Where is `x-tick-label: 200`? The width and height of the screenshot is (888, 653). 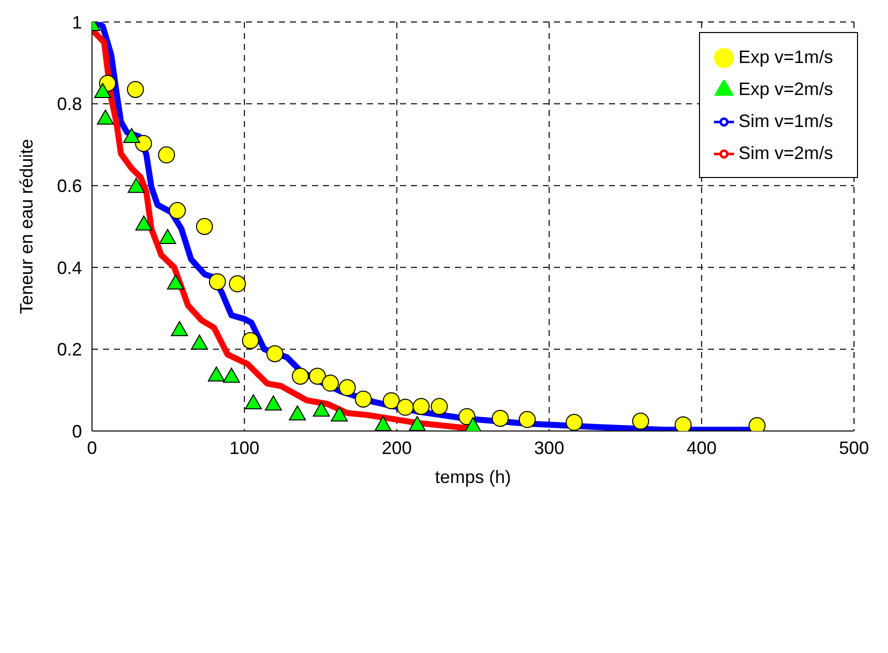 x-tick-label: 200 is located at coordinates (397, 448).